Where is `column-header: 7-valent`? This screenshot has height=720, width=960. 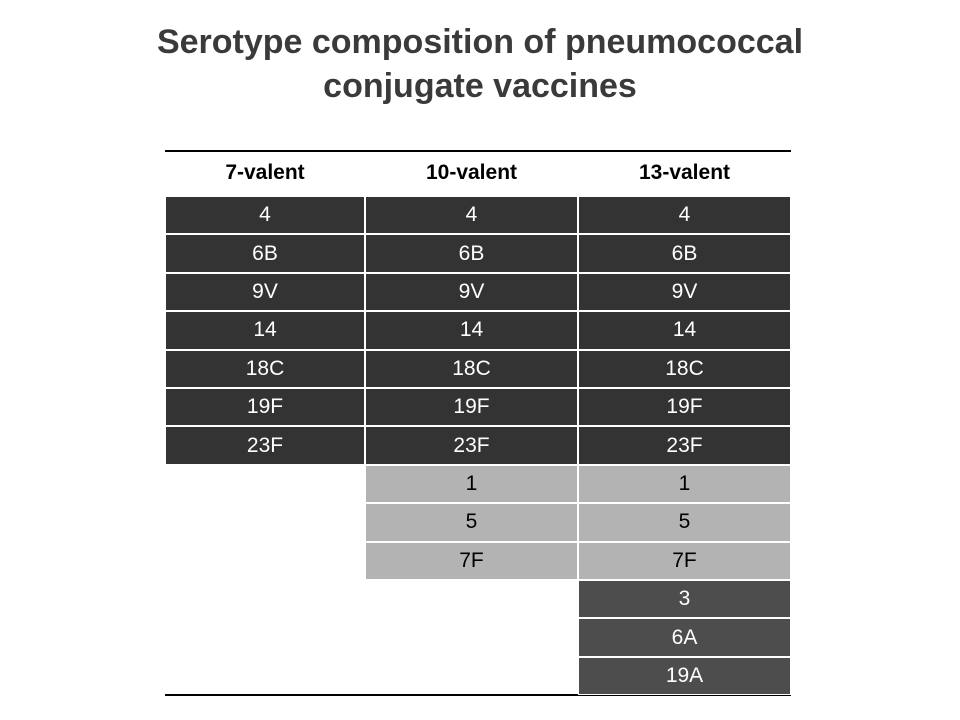
column-header: 7-valent is located at coordinates (265, 172).